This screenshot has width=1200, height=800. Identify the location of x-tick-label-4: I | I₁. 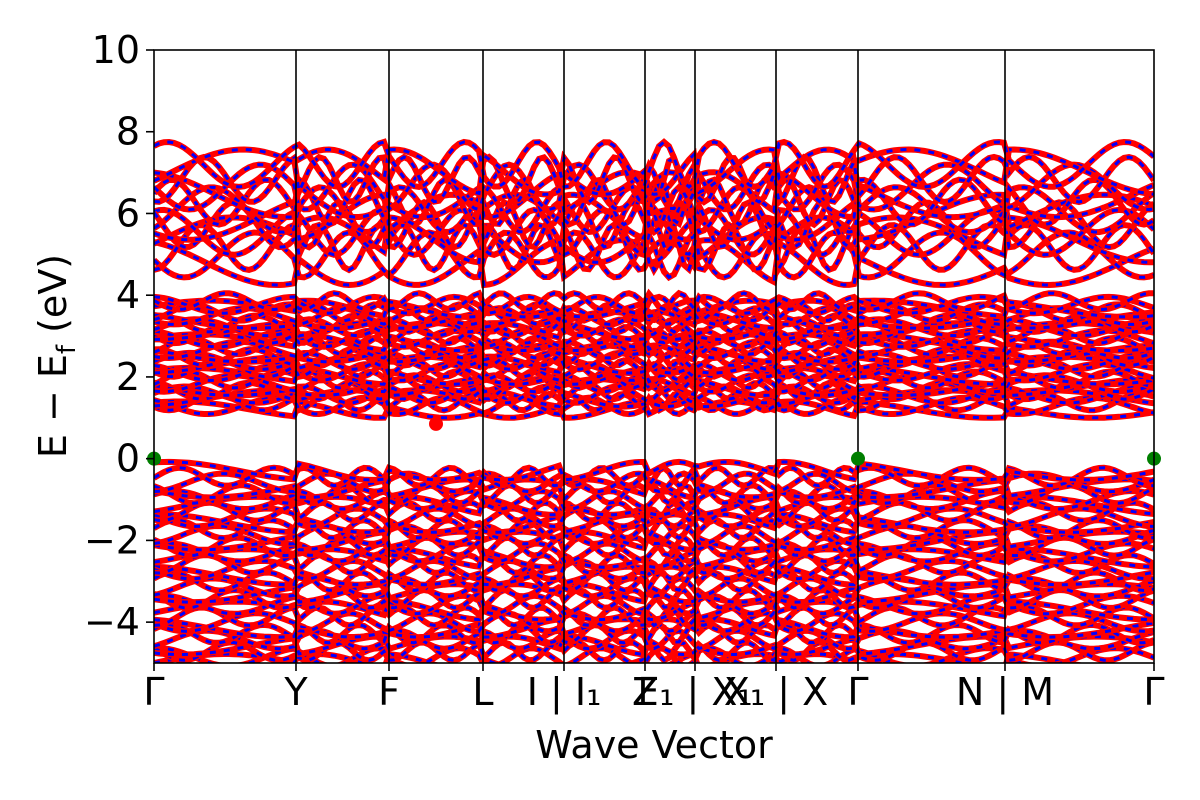
(564, 692).